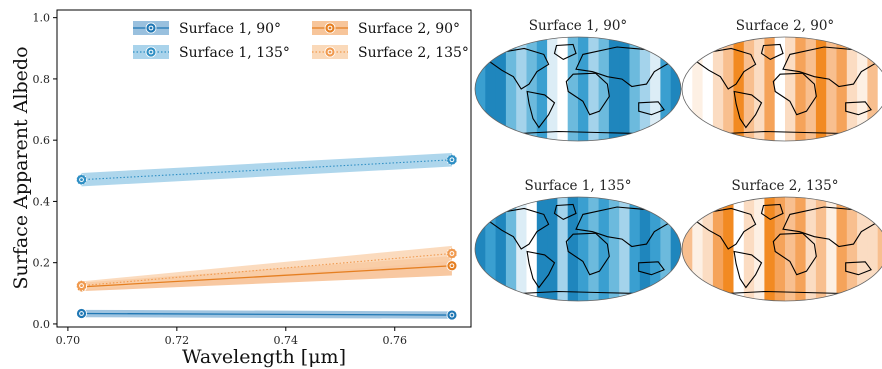 The width and height of the screenshot is (882, 369). What do you see at coordinates (42, 140) in the screenshot?
I see `y-tick-label: 0.6` at bounding box center [42, 140].